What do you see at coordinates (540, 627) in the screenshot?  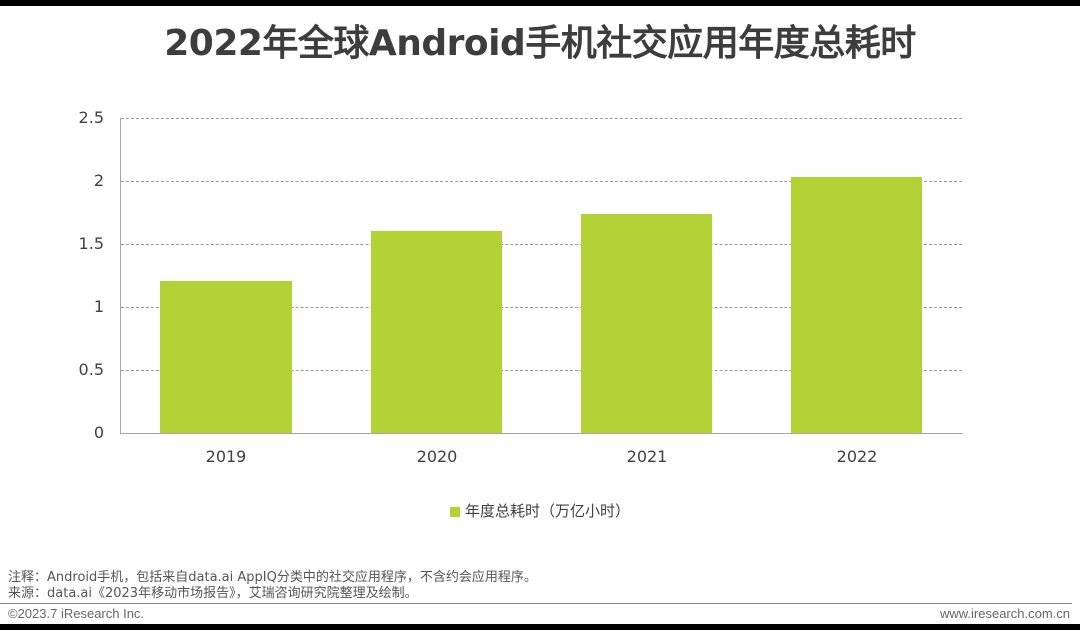 I see `bottom-border` at bounding box center [540, 627].